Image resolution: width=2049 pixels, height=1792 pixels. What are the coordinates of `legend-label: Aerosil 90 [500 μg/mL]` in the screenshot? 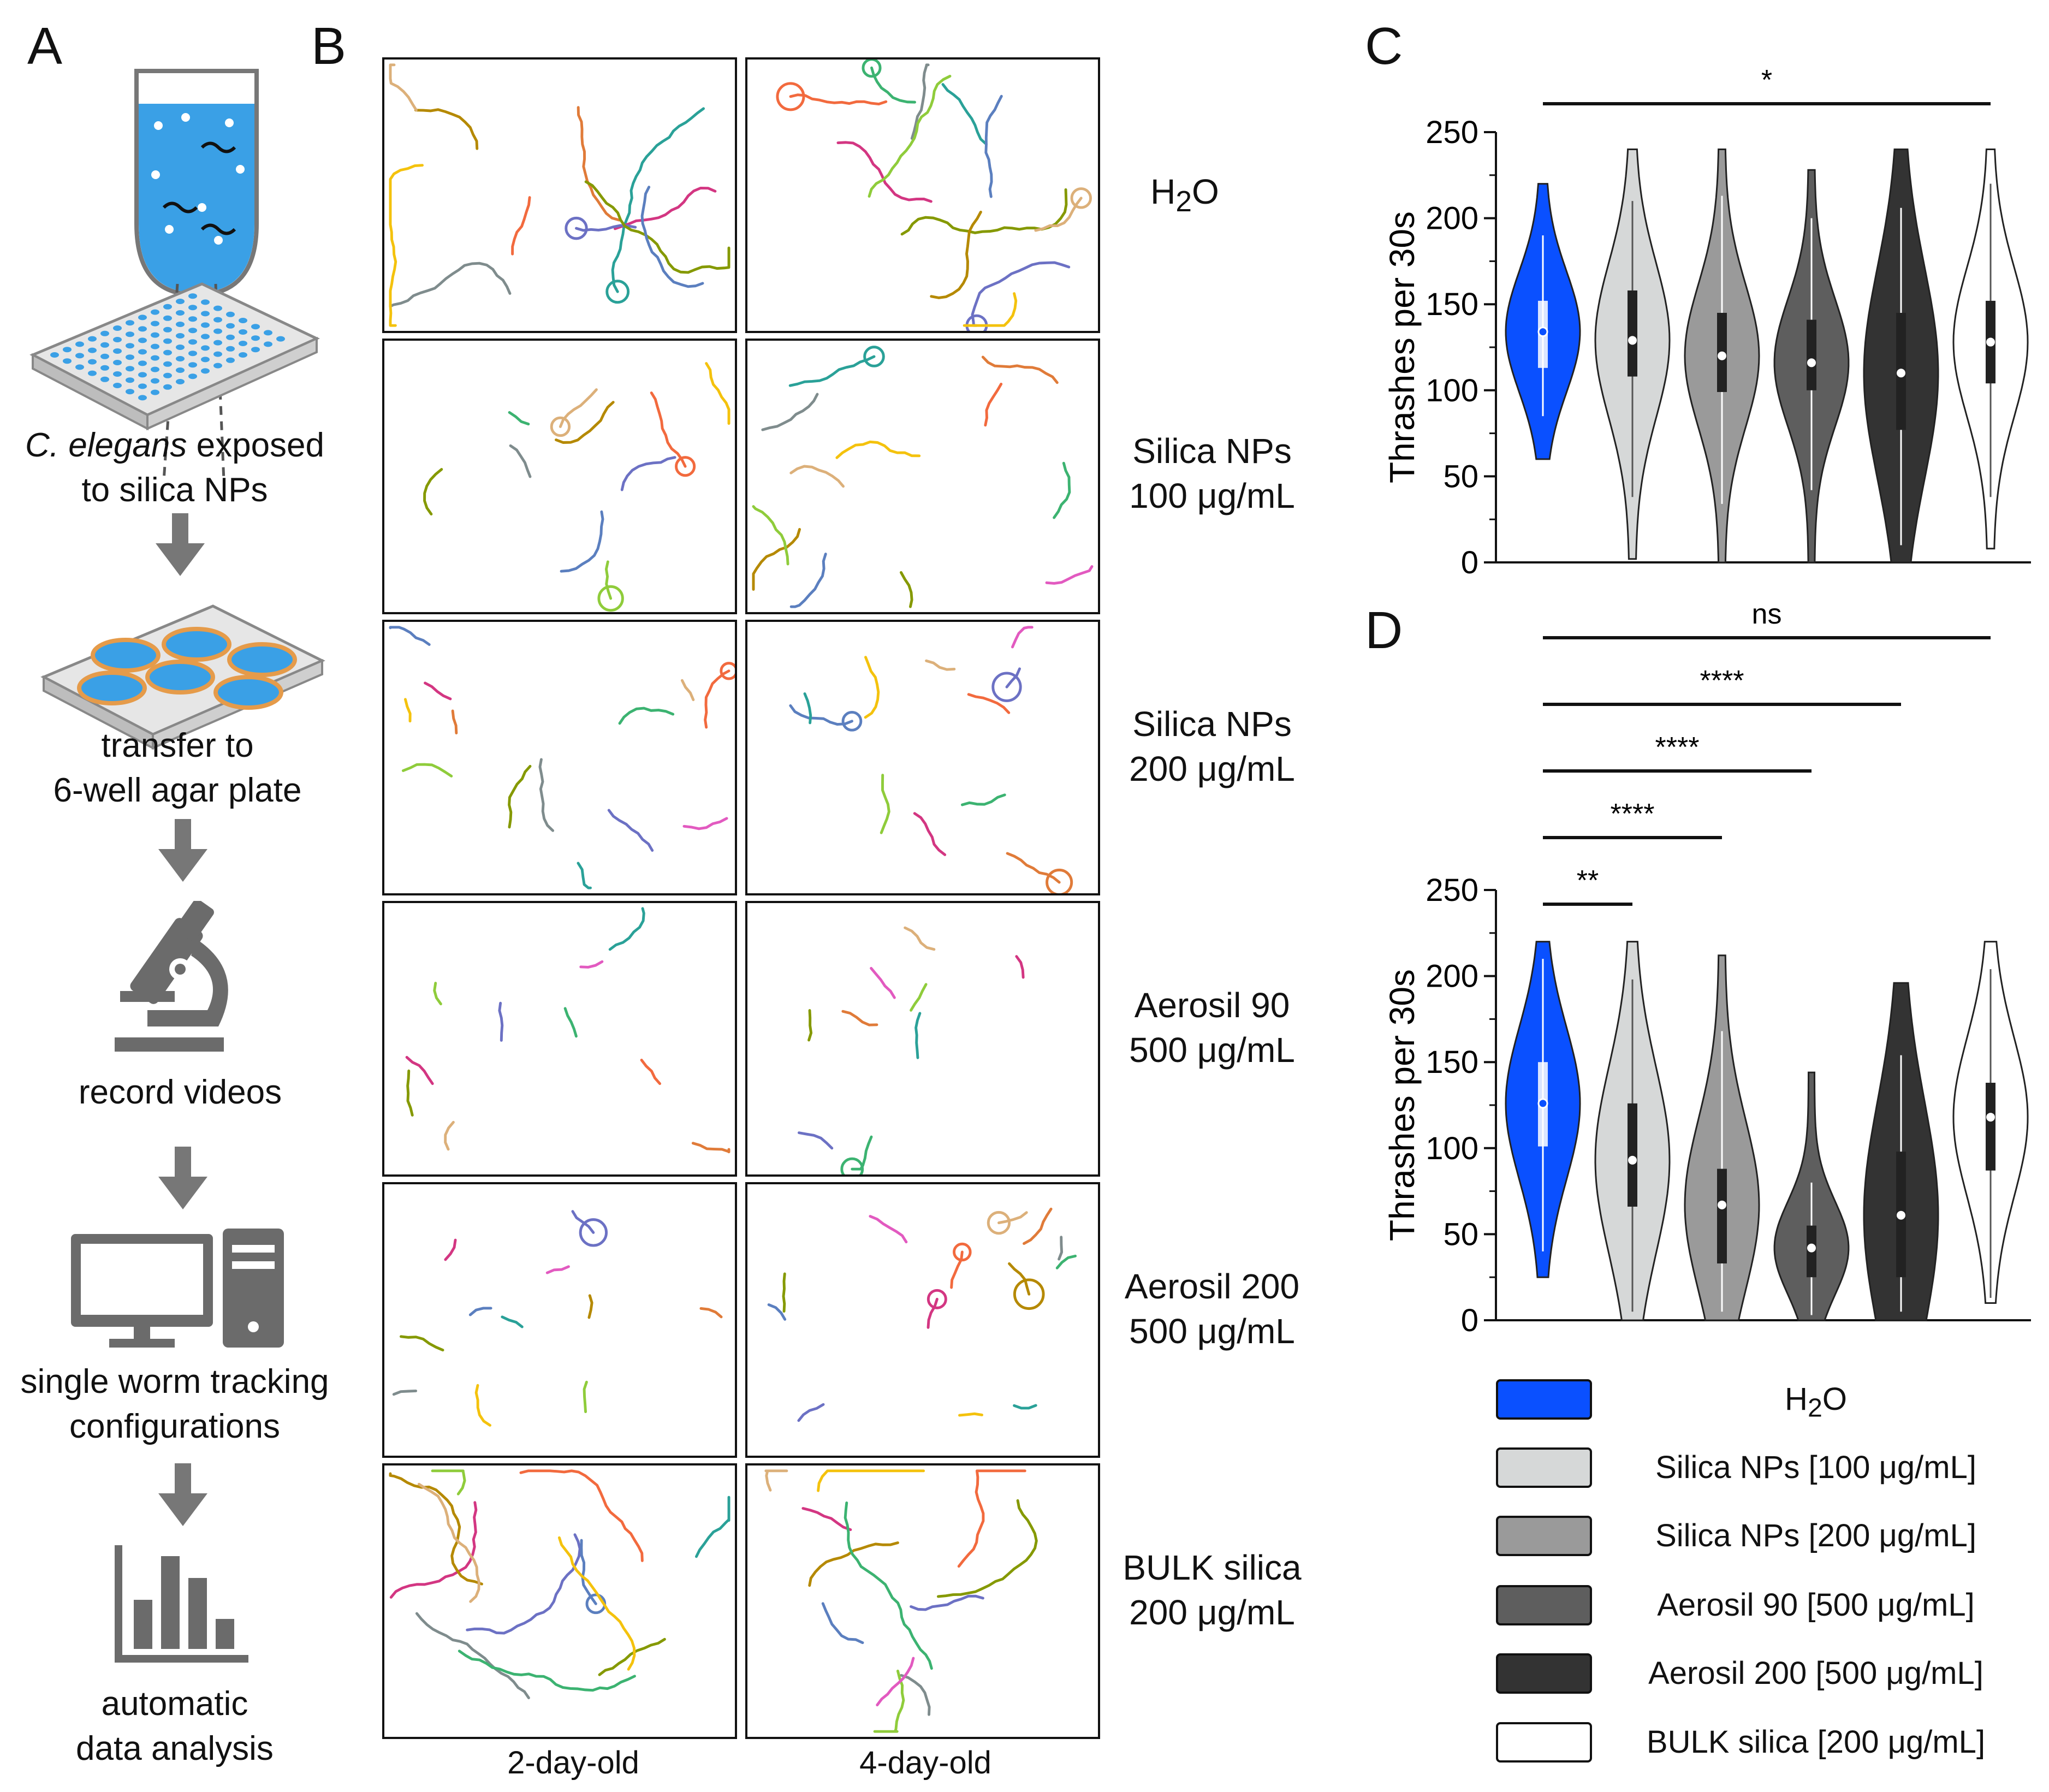 It's located at (1816, 1605).